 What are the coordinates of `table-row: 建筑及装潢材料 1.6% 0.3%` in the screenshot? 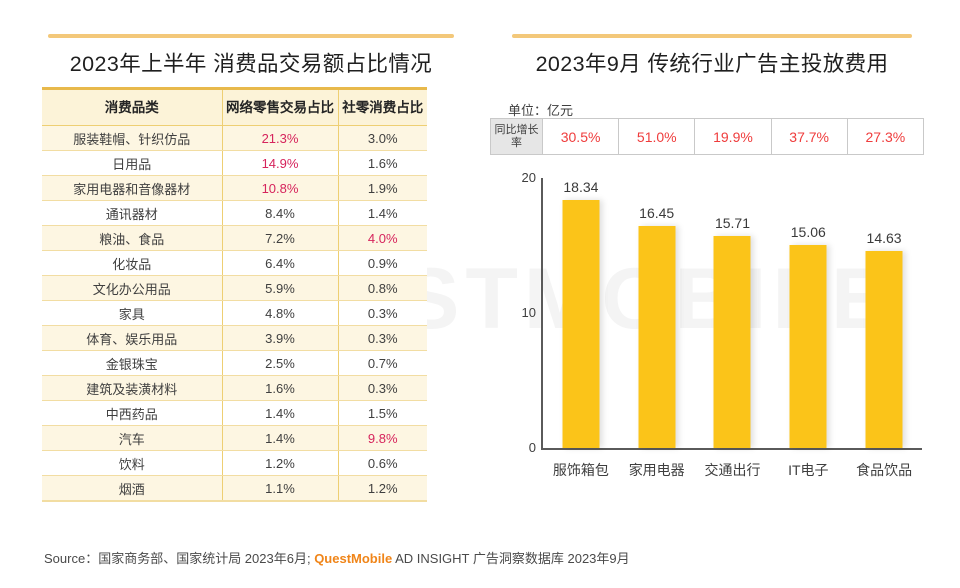 It's located at (234, 388).